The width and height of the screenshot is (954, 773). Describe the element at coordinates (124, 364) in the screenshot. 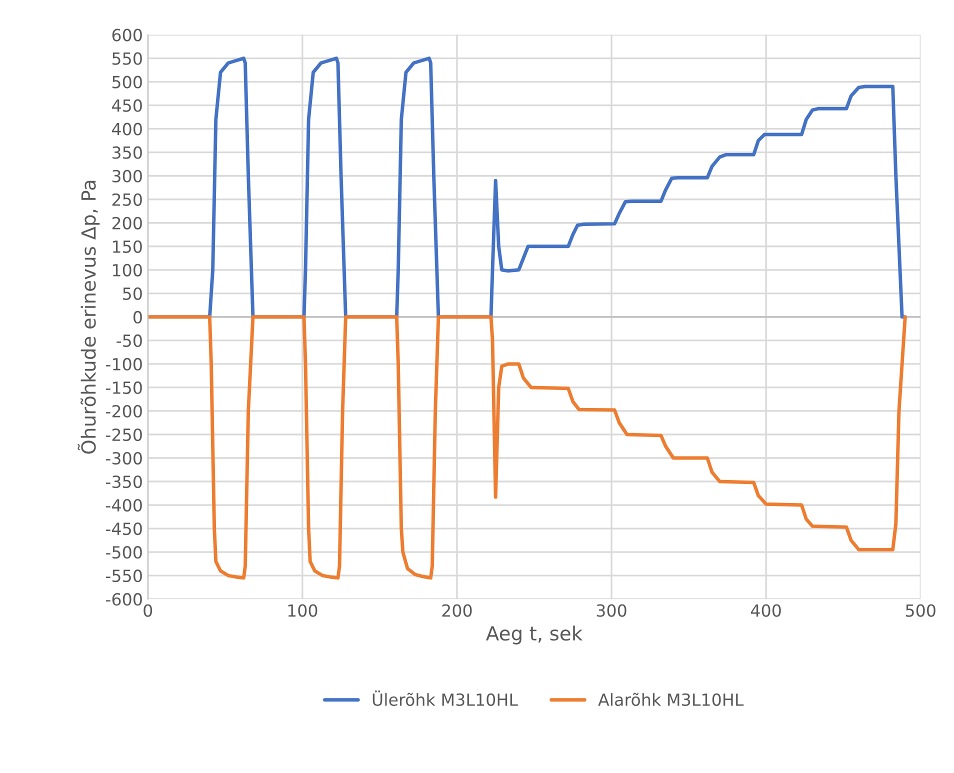

I see `y-tick-label: -100` at that location.